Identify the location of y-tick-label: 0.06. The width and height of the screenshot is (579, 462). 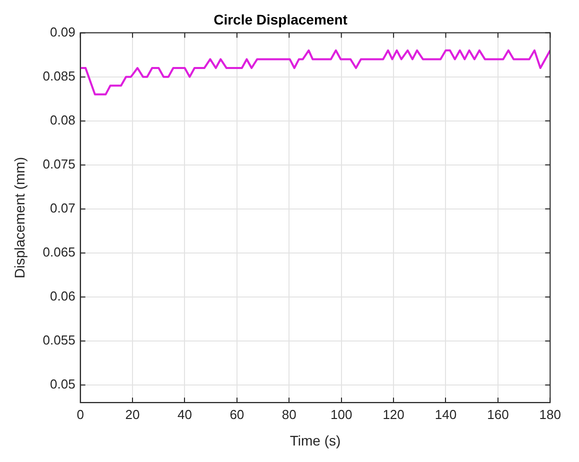
(63, 296).